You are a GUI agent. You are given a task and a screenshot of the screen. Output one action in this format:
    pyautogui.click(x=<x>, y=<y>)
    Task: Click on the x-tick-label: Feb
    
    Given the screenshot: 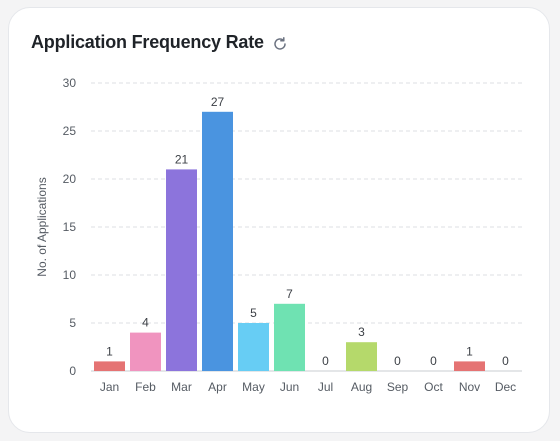 What is the action you would take?
    pyautogui.click(x=145, y=387)
    